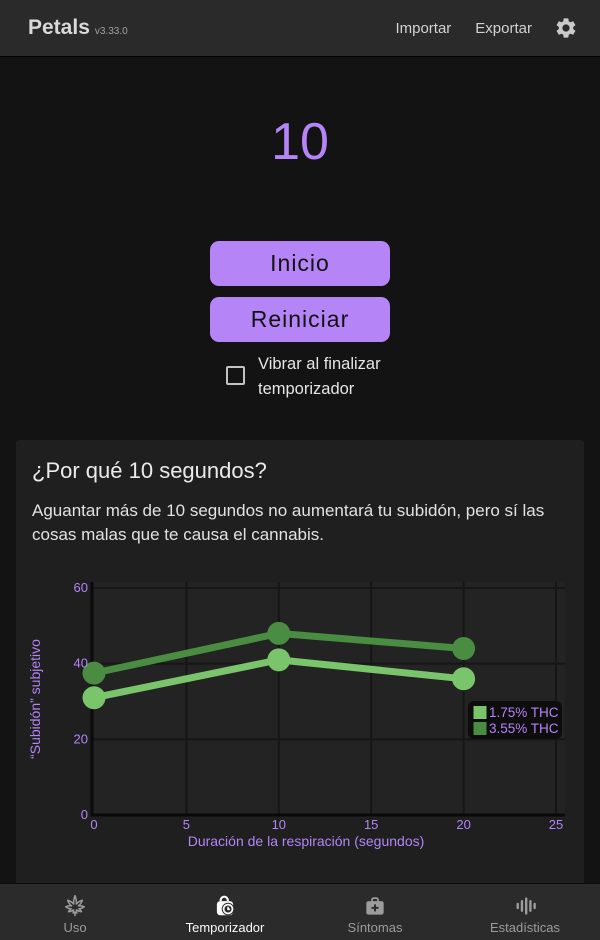 This screenshot has width=600, height=940. What do you see at coordinates (503, 28) in the screenshot?
I see `export-button: Exportar` at bounding box center [503, 28].